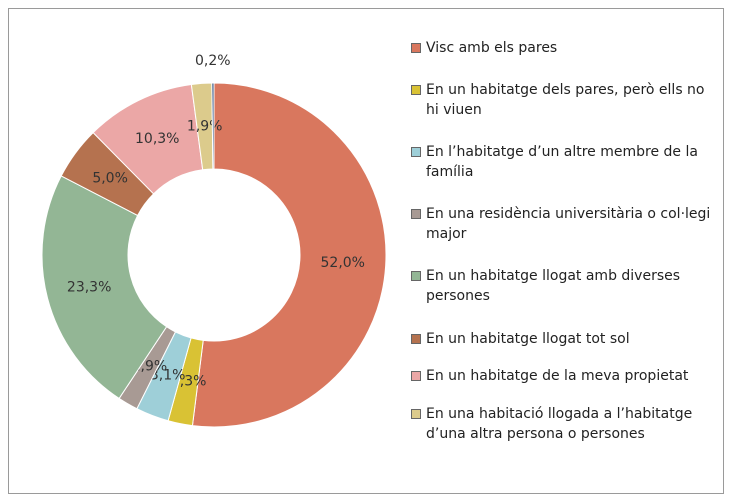  Describe the element at coordinates (157, 139) in the screenshot. I see `data-label: 10,3%` at that location.